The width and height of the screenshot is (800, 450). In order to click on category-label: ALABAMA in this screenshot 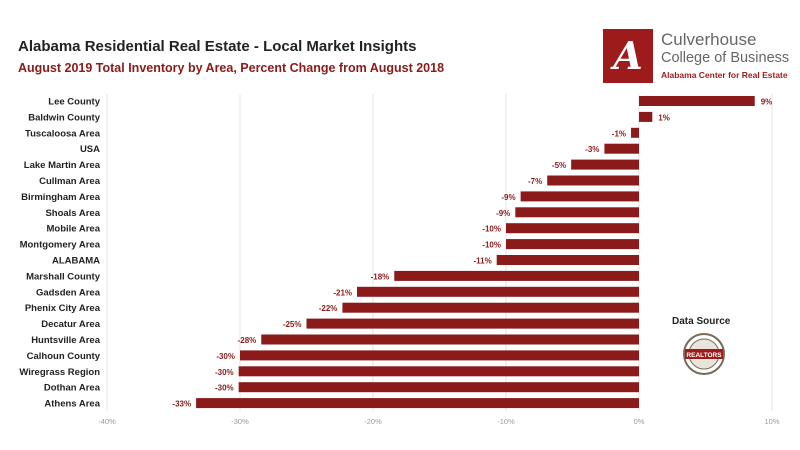, I will do `click(76, 261)`.